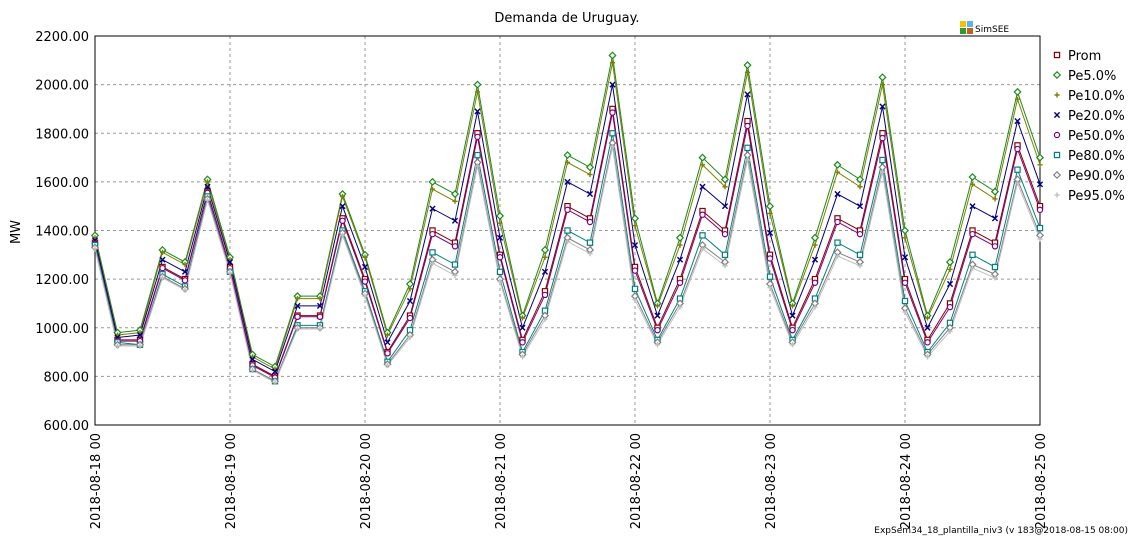 The height and width of the screenshot is (538, 1132). What do you see at coordinates (906, 481) in the screenshot?
I see `x-tick-label: 2018-08-24 00` at bounding box center [906, 481].